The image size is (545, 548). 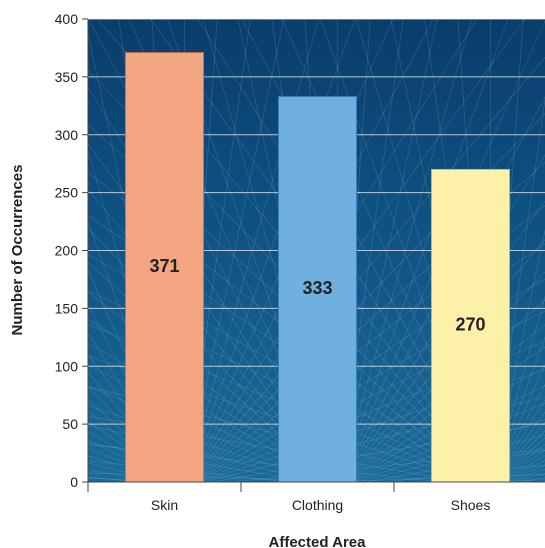 I want to click on y-tick-label: 150, so click(x=67, y=308).